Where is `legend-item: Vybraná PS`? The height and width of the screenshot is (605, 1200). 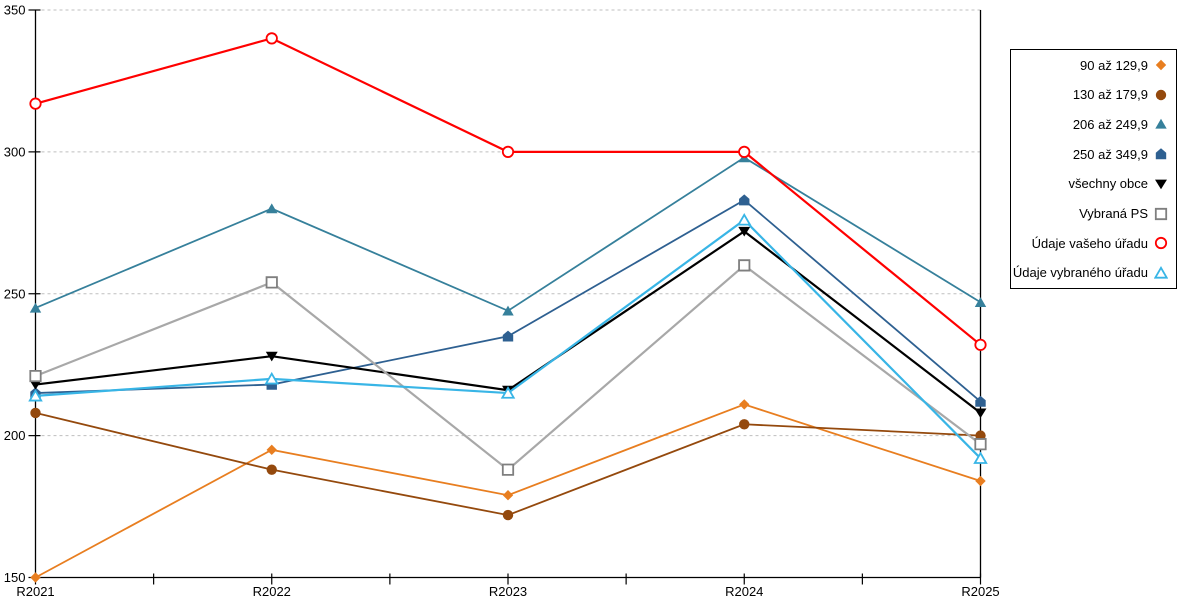
legend-item: Vybraná PS is located at coordinates (1091, 214).